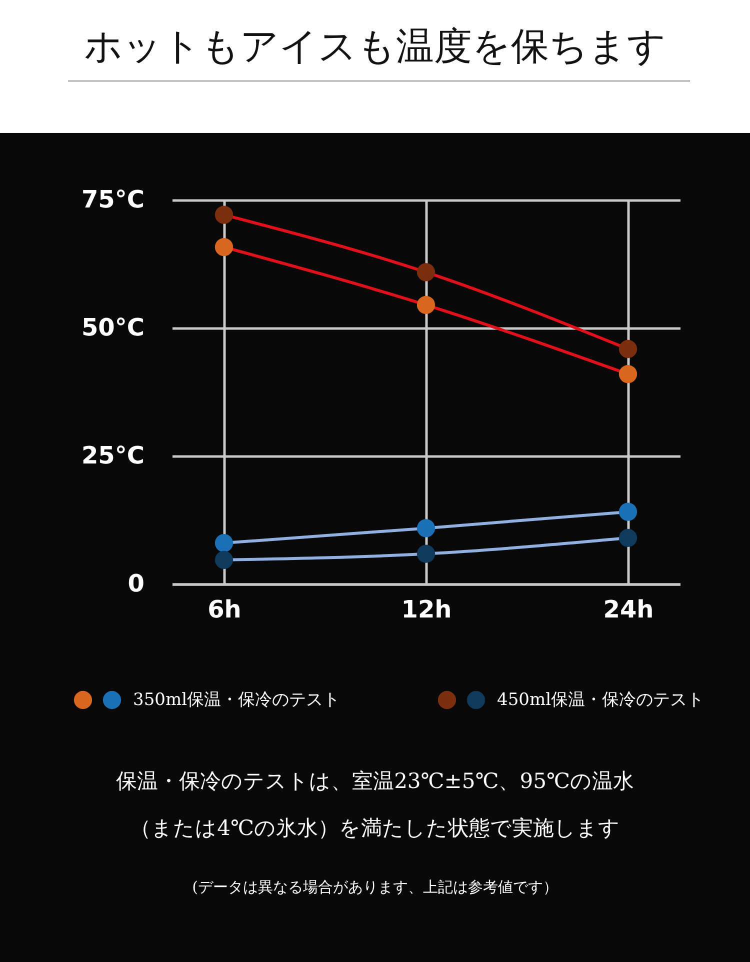 The height and width of the screenshot is (962, 750). Describe the element at coordinates (225, 610) in the screenshot. I see `x-tick-label: 6h` at that location.